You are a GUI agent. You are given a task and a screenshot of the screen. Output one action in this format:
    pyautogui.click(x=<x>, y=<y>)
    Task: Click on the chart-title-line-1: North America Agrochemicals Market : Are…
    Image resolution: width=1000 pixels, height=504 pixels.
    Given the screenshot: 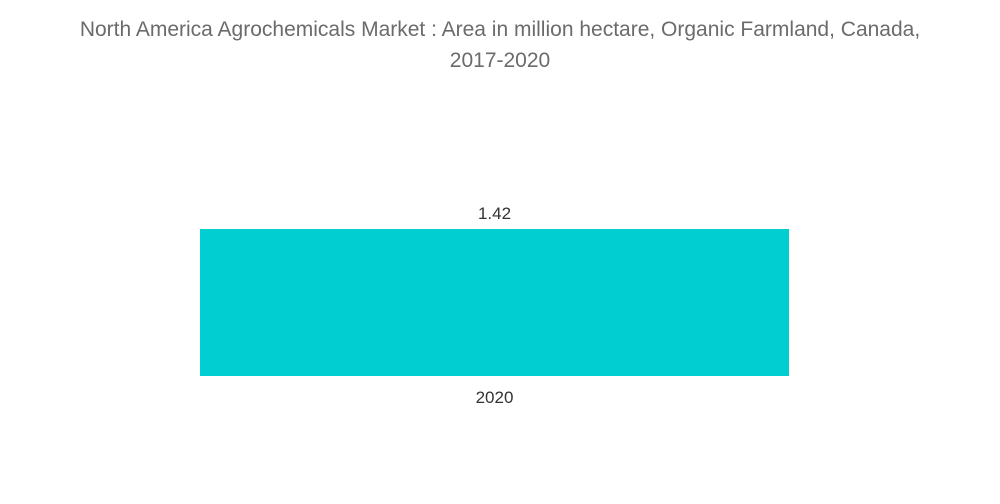 What is the action you would take?
    pyautogui.click(x=500, y=29)
    